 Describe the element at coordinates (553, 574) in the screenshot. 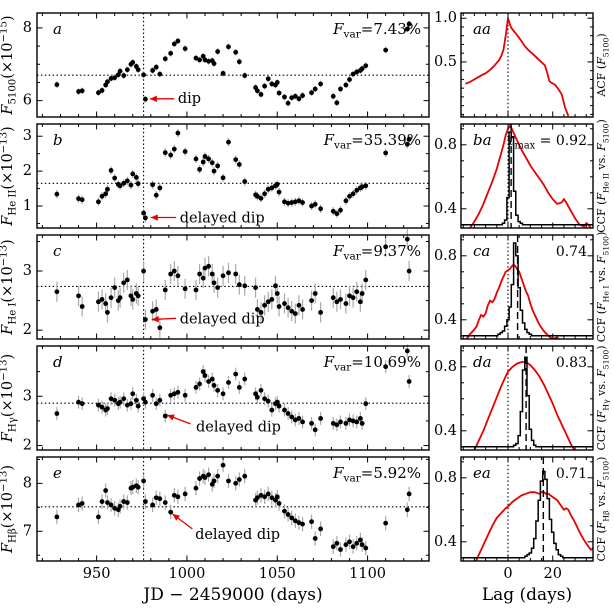

I see `x-tick-label: 20` at that location.